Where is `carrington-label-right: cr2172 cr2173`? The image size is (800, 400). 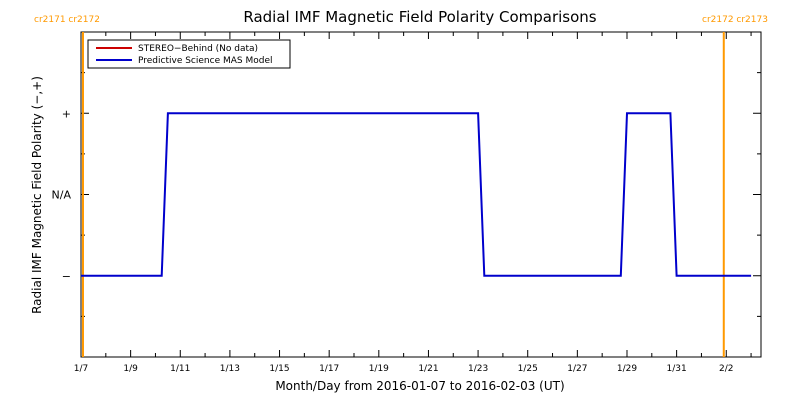
carrington-label-right: cr2172 cr2173 is located at coordinates (735, 20).